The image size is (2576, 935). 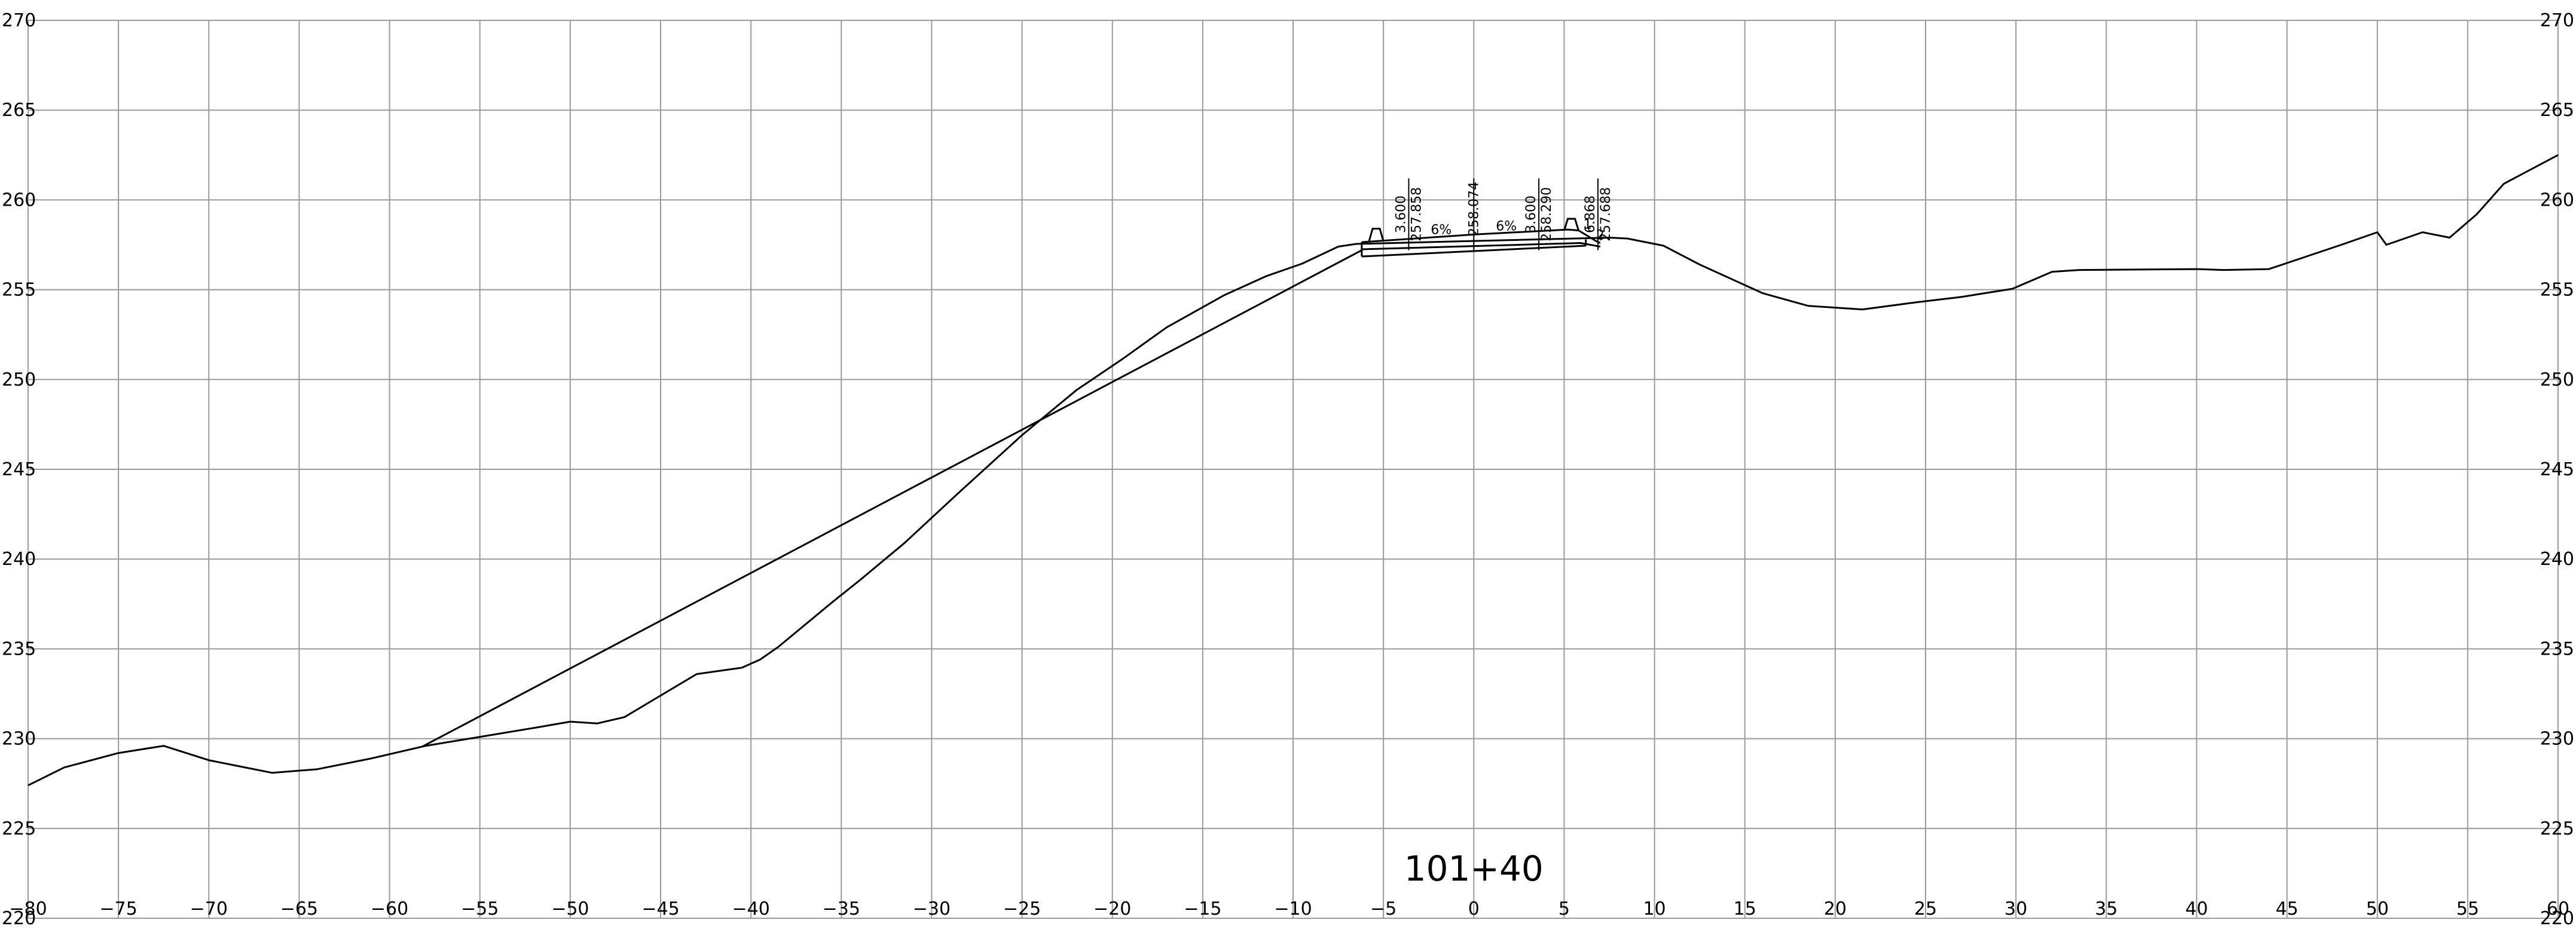 I want to click on annotation-centerline-elevation: 258.074, so click(x=1474, y=209).